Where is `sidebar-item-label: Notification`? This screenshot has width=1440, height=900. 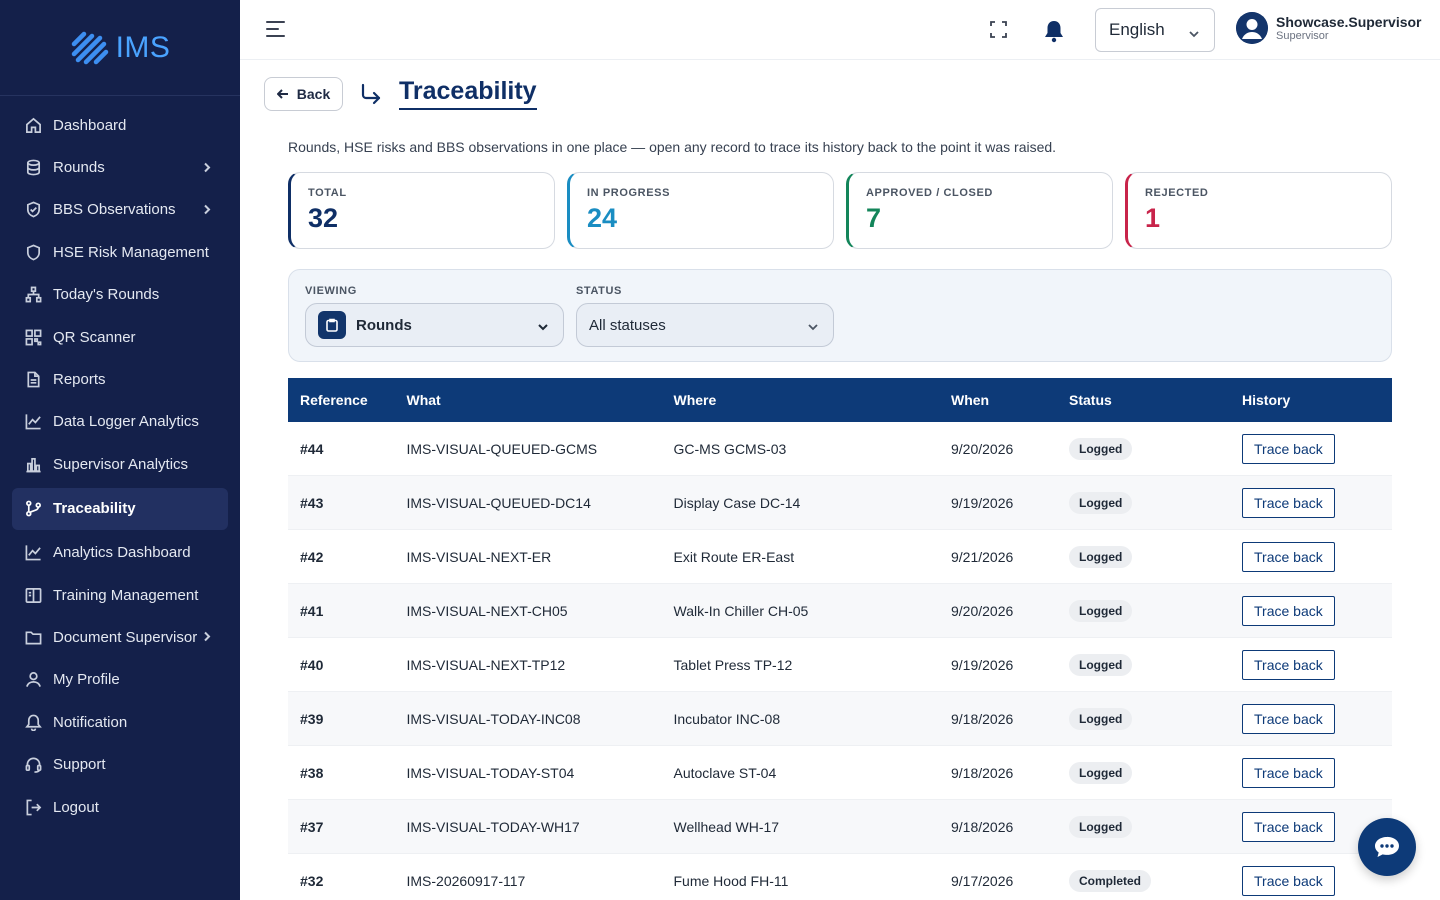
sidebar-item-label: Notification is located at coordinates (90, 722).